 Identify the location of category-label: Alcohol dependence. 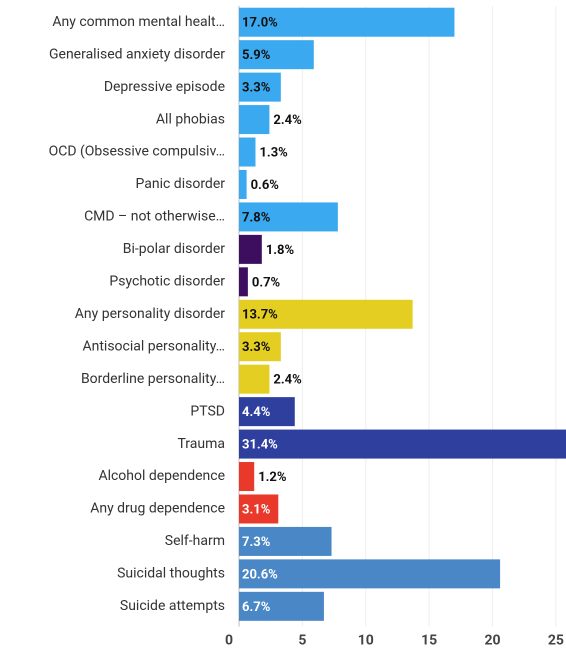
(161, 476).